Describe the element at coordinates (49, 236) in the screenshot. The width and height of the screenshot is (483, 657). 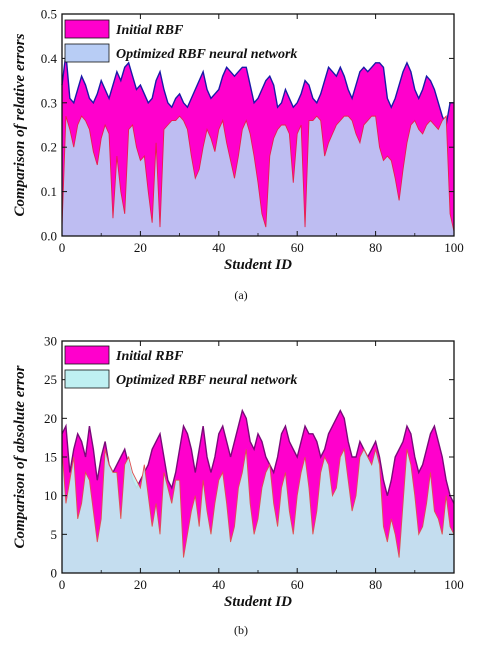
I see `y-tick-label: 0.0` at that location.